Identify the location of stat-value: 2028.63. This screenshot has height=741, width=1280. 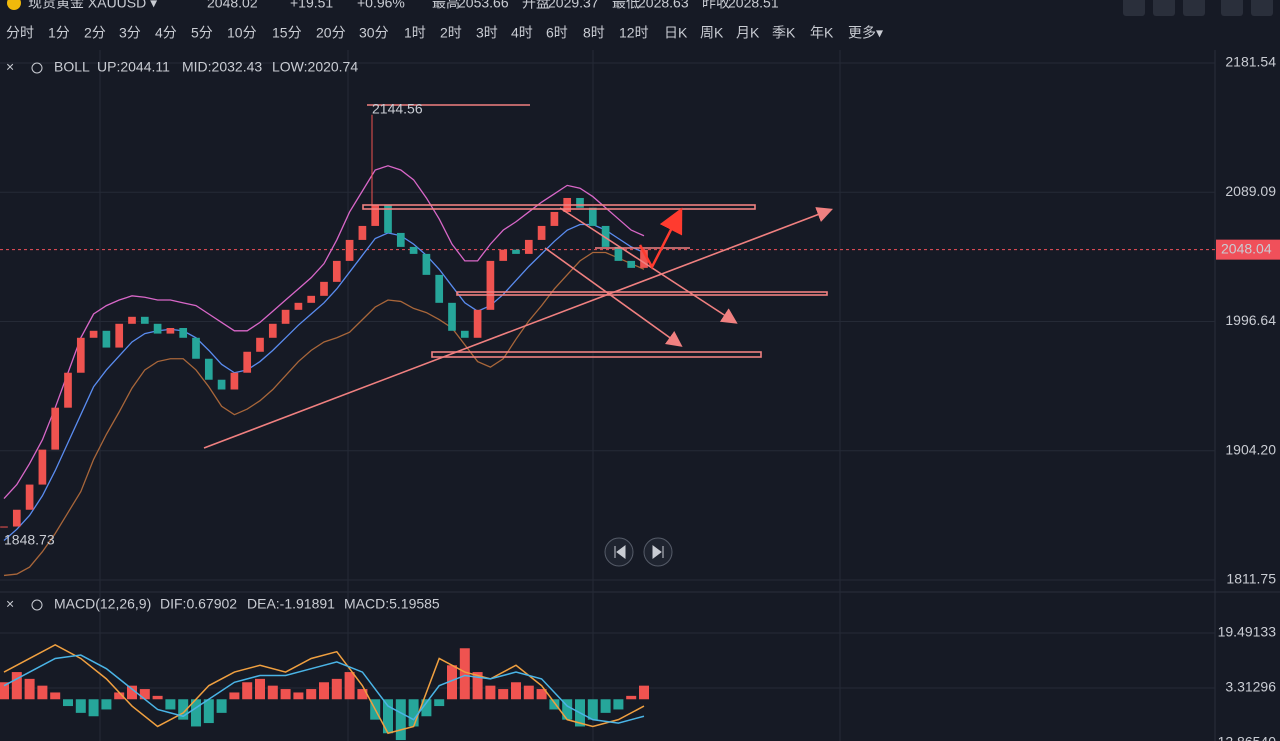
(663, 5).